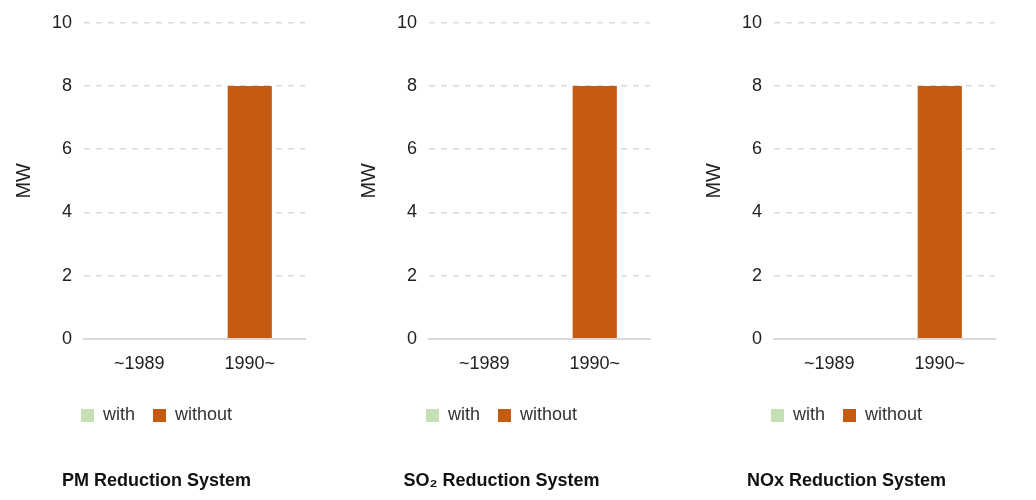  What do you see at coordinates (846, 480) in the screenshot?
I see `text: NOx Reduction System` at bounding box center [846, 480].